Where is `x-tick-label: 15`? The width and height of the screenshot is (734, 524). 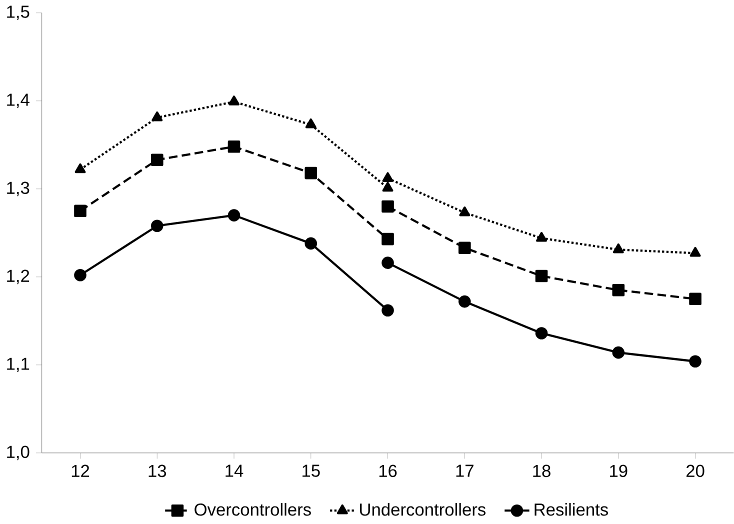
x-tick-label: 15 is located at coordinates (311, 470).